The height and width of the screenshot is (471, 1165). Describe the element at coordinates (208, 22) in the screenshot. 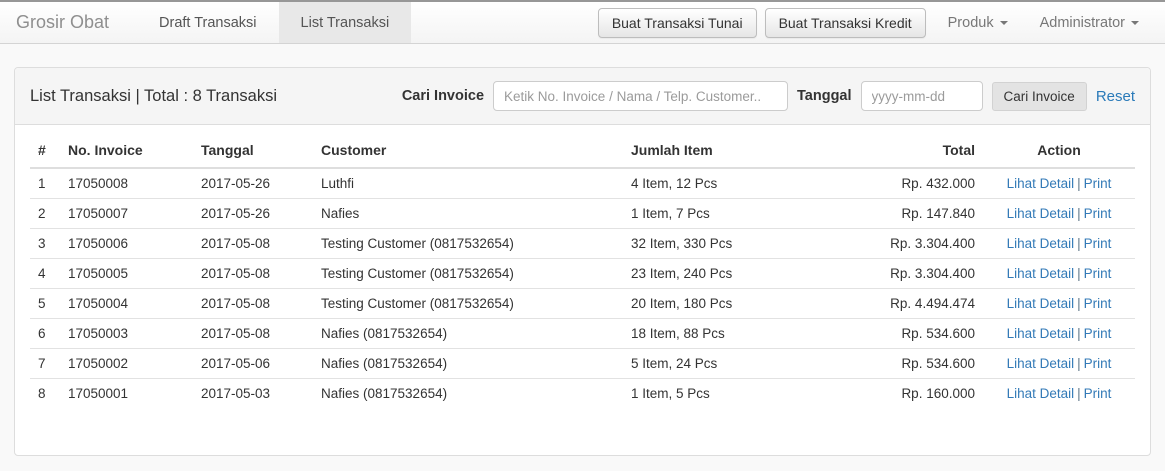

I see `nav-draft-transaksi: Draft Transaksi` at that location.